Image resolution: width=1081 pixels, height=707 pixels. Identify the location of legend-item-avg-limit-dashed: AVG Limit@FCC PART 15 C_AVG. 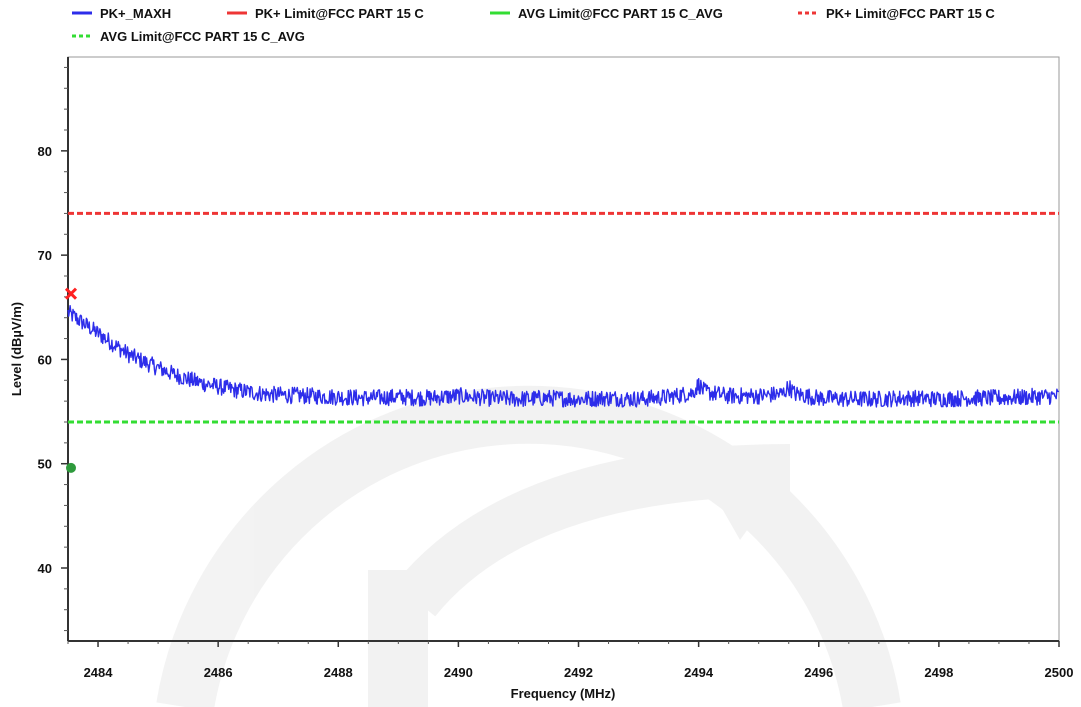
(188, 36).